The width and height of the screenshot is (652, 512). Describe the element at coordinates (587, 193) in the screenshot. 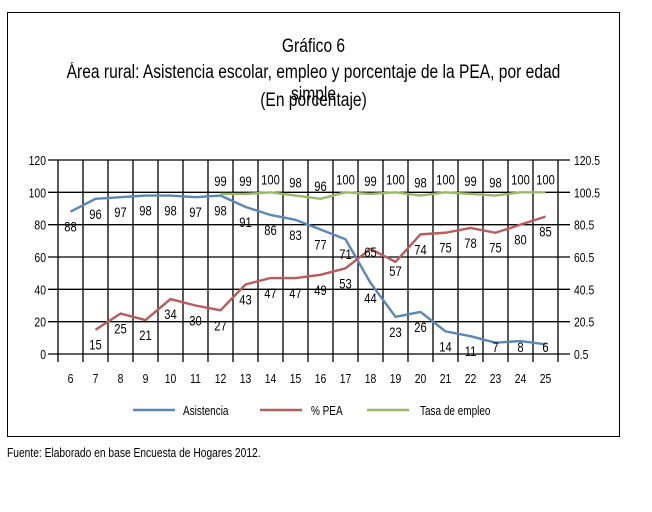

I see `y2-tick-label: 100.5` at that location.